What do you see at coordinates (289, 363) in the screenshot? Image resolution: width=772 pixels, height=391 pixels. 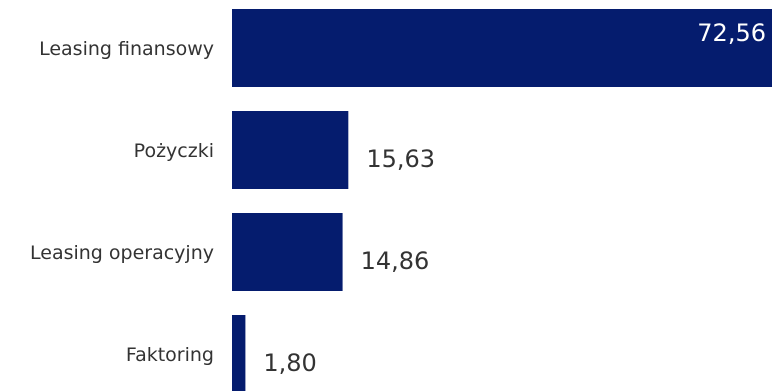 I see `value-label-faktoring: 1,80` at bounding box center [289, 363].